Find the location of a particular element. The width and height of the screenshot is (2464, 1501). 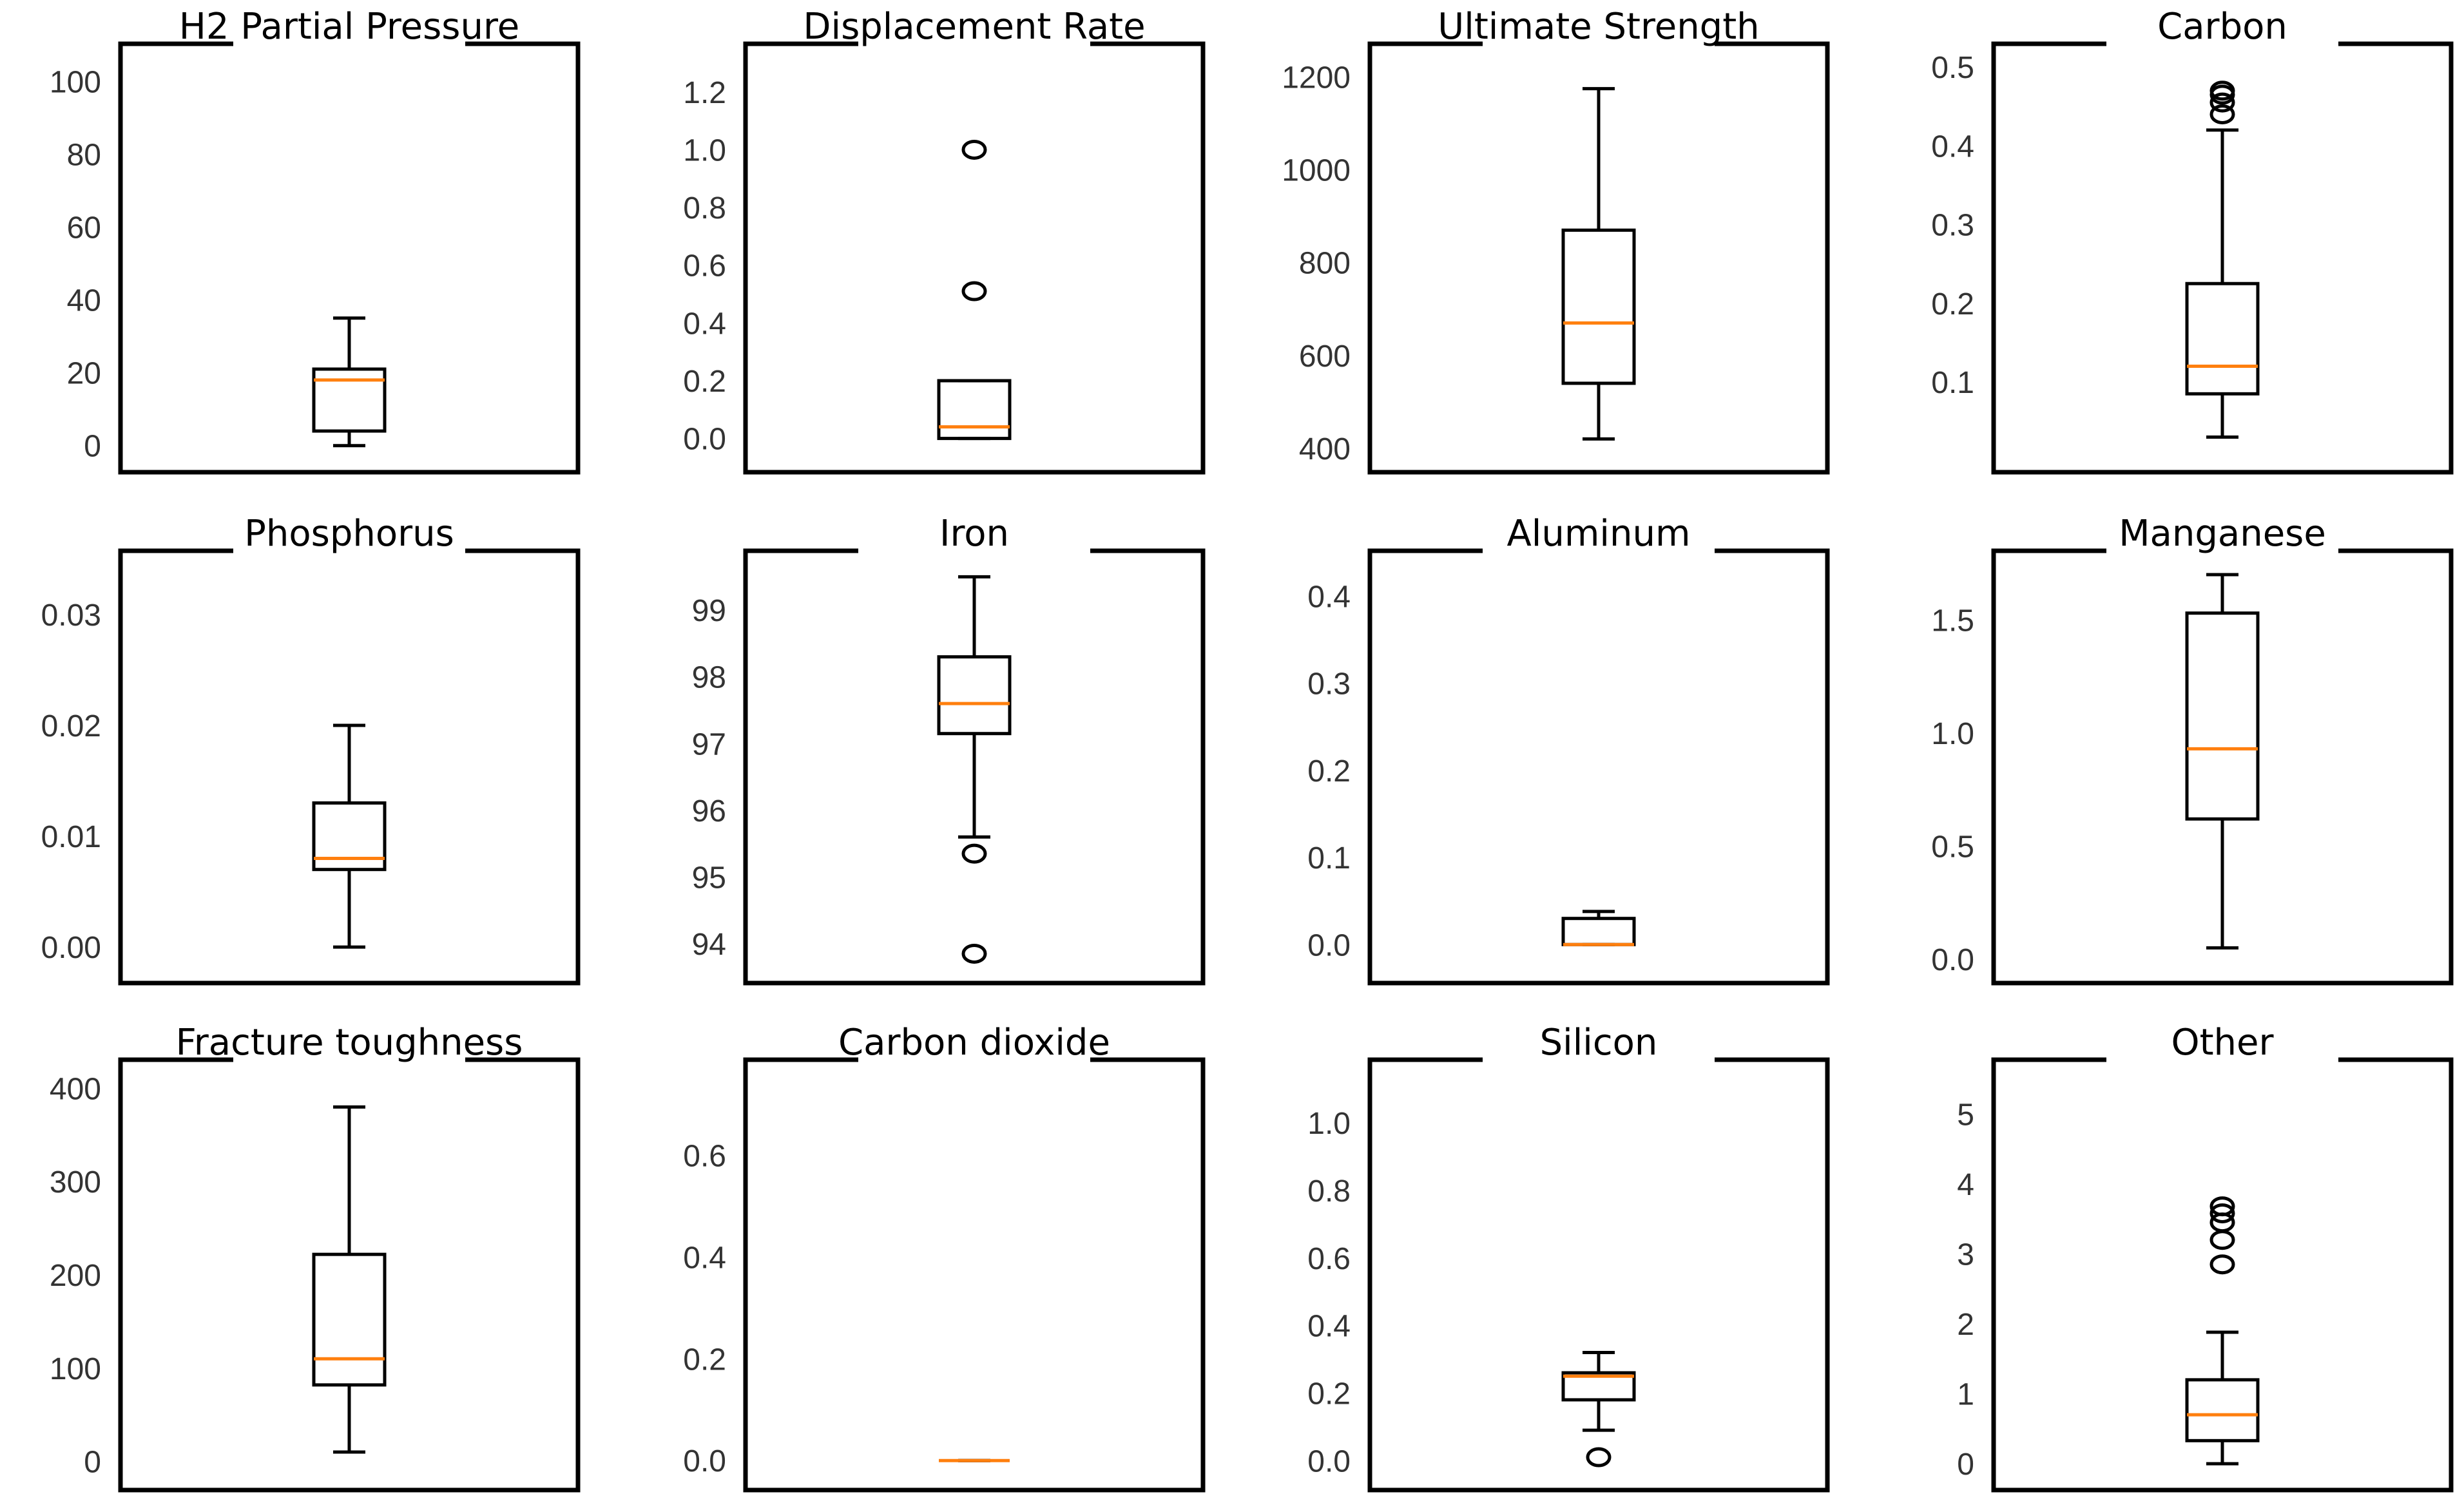

y-tick-label: 1 is located at coordinates (1965, 1395).